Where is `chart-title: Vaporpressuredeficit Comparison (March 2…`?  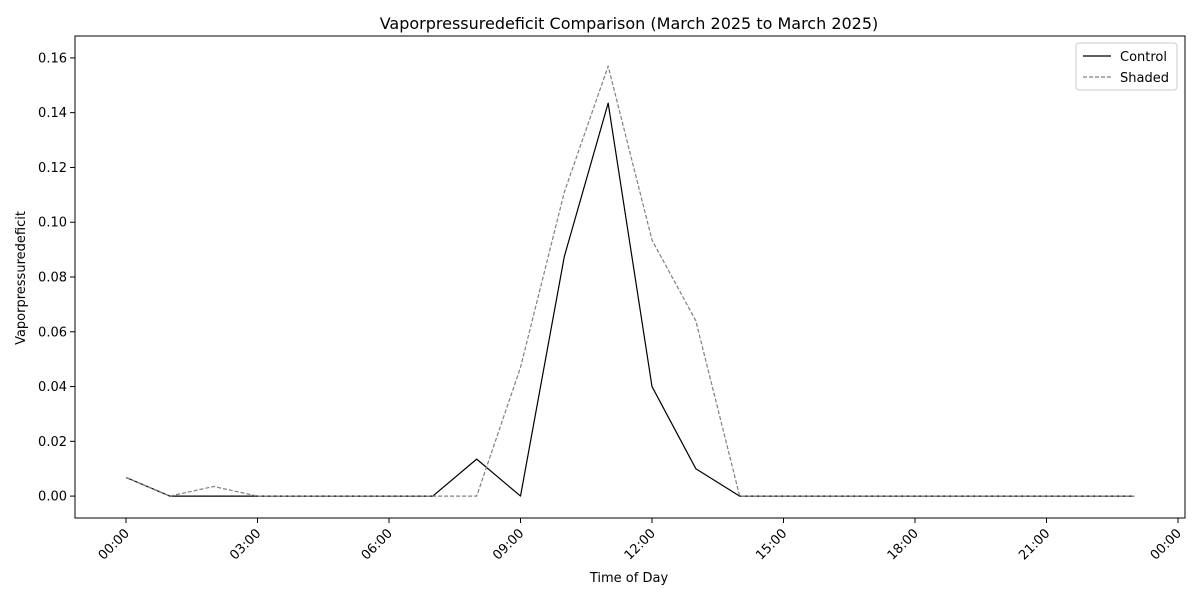 chart-title: Vaporpressuredeficit Comparison (March 2… is located at coordinates (629, 23).